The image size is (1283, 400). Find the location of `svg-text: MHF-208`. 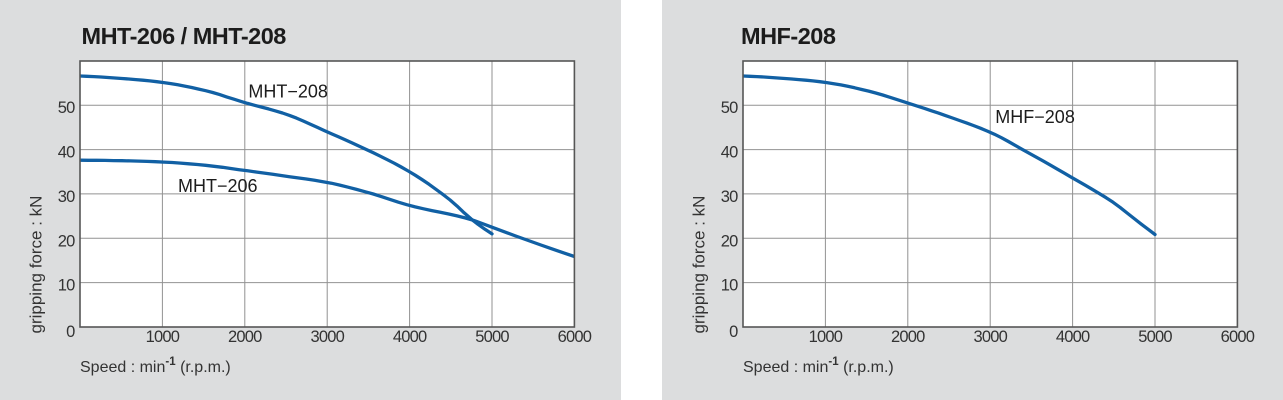

svg-text: MHF-208 is located at coordinates (788, 36).